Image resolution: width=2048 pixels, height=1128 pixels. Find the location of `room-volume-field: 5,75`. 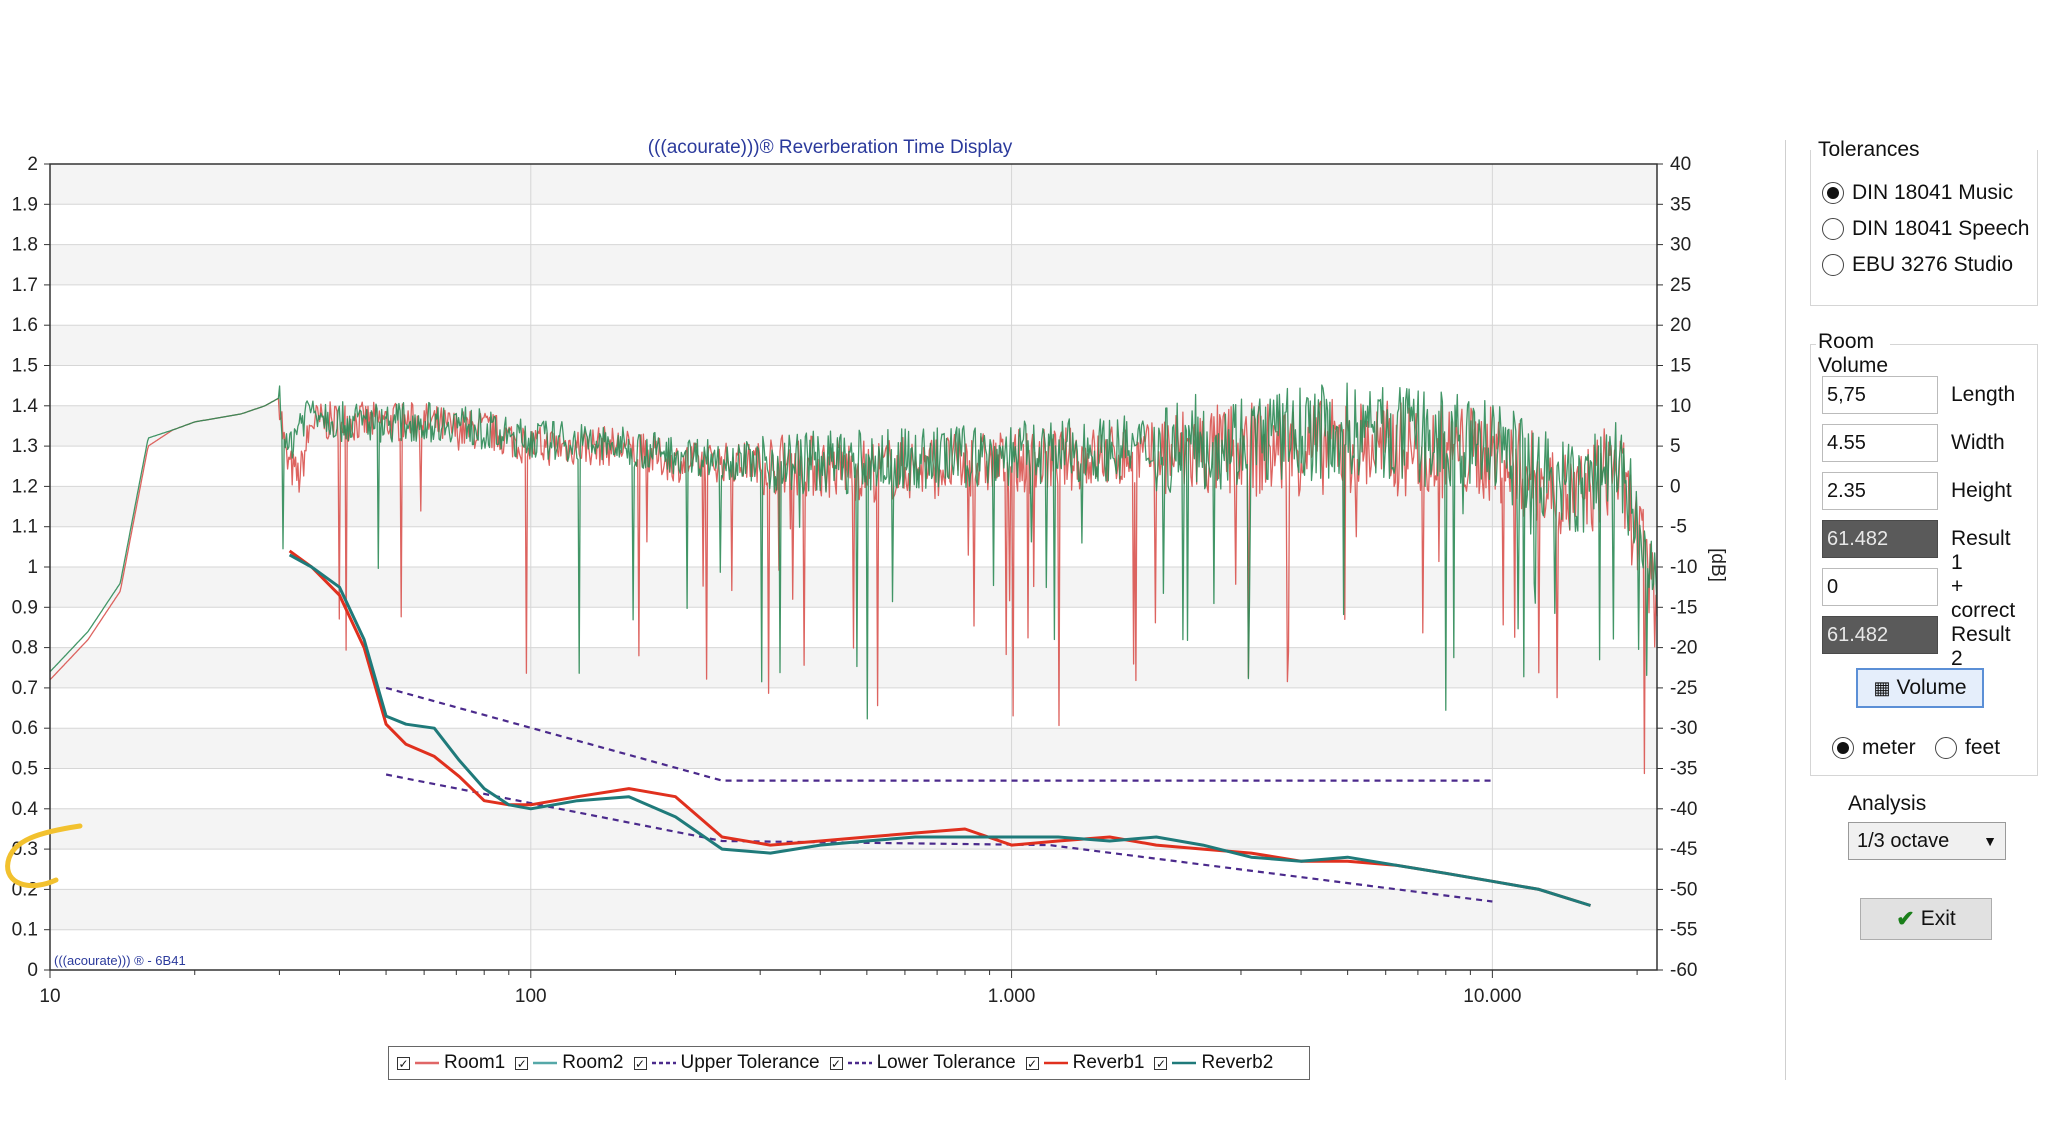

room-volume-field: 5,75 is located at coordinates (1880, 395).